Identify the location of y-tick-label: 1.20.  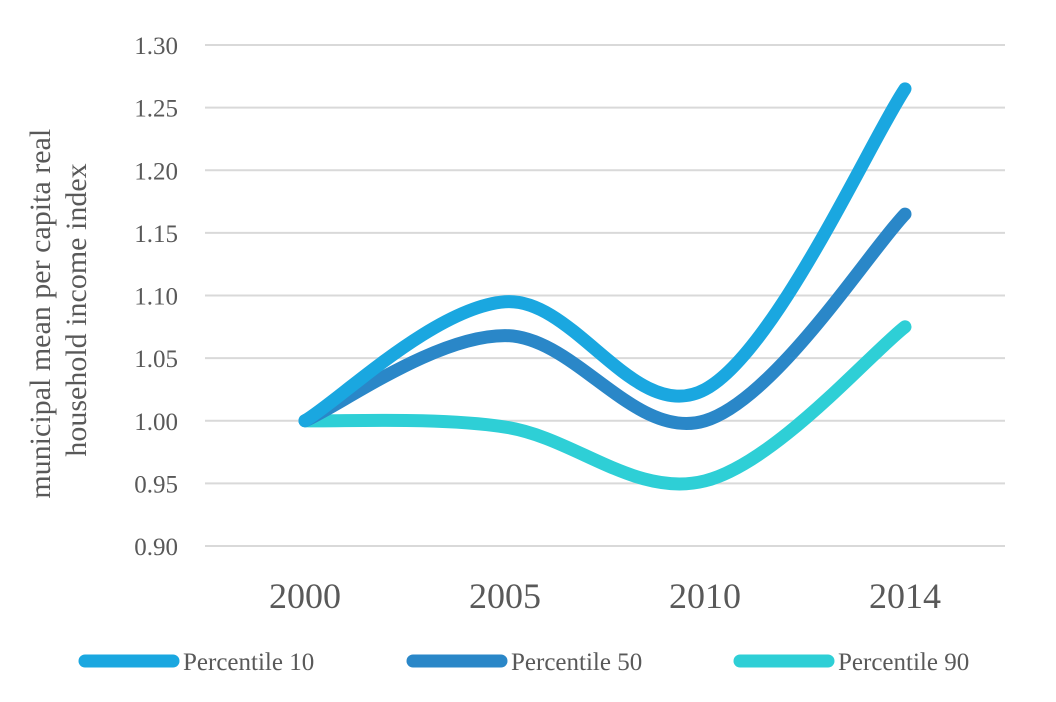
(156, 171).